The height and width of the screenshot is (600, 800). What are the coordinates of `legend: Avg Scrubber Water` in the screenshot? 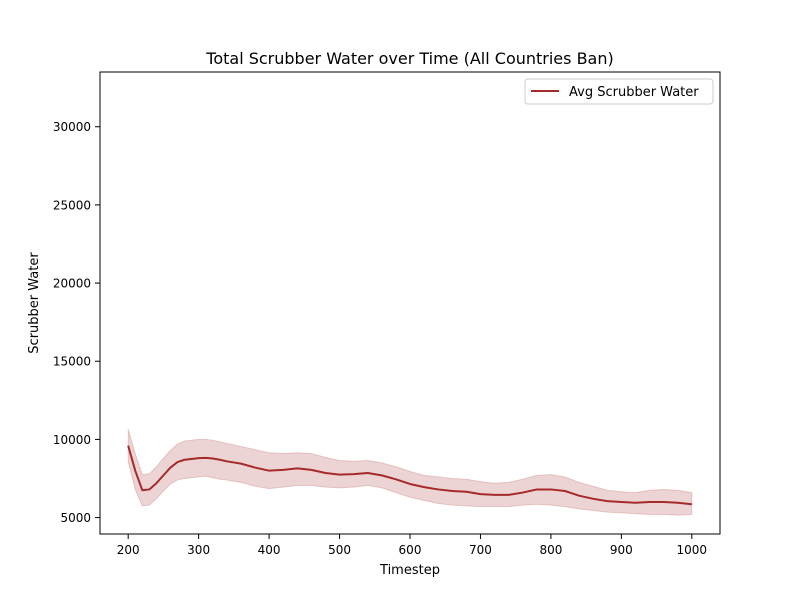 It's located at (619, 91).